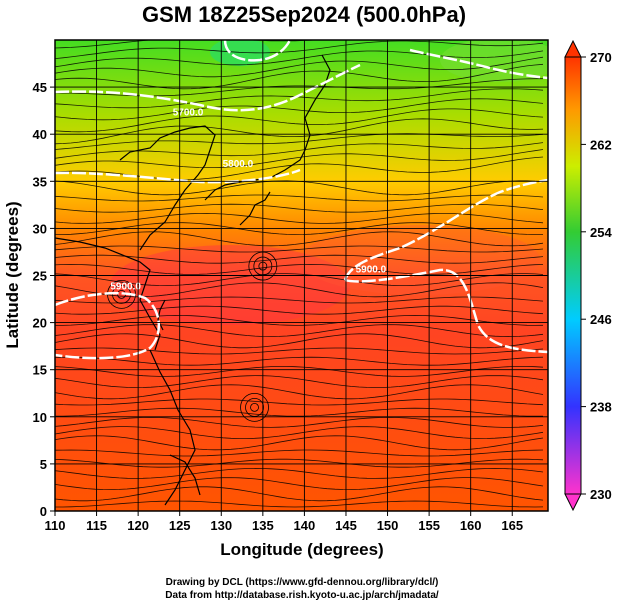 This screenshot has height=605, width=619. I want to click on y-tick-label: 45, so click(40, 87).